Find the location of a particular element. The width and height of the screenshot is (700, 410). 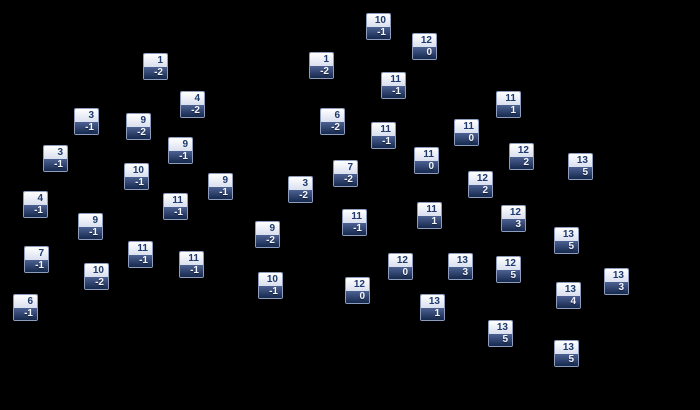

temperature-marker: 10 -2 is located at coordinates (96, 276).